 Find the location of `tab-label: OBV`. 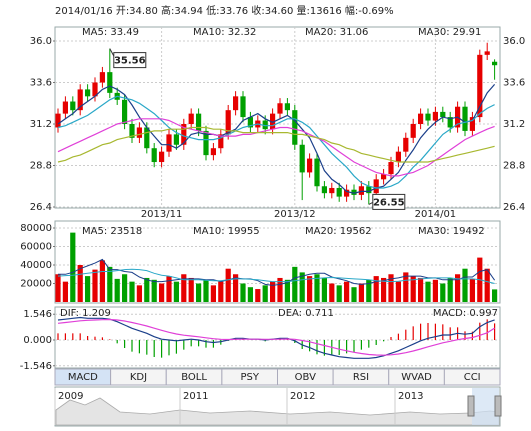

tab-label: OBV is located at coordinates (305, 377).